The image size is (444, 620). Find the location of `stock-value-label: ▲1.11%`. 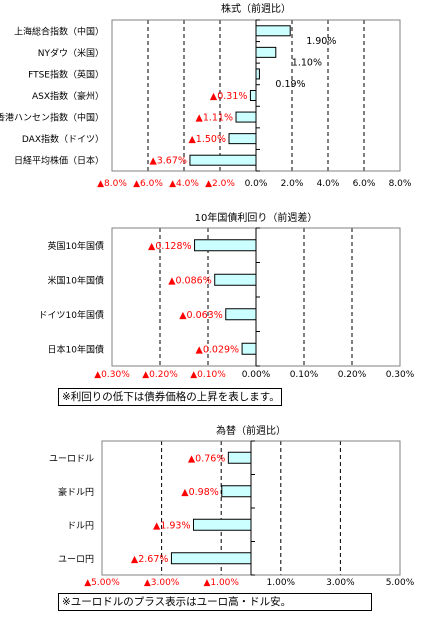

stock-value-label: ▲1.11% is located at coordinates (215, 118).